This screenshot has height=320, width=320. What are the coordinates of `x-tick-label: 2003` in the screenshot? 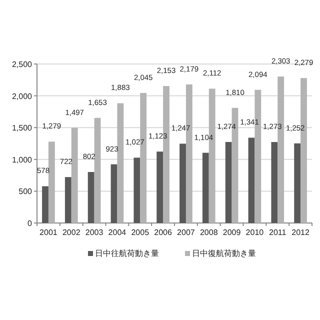 It's located at (94, 232).